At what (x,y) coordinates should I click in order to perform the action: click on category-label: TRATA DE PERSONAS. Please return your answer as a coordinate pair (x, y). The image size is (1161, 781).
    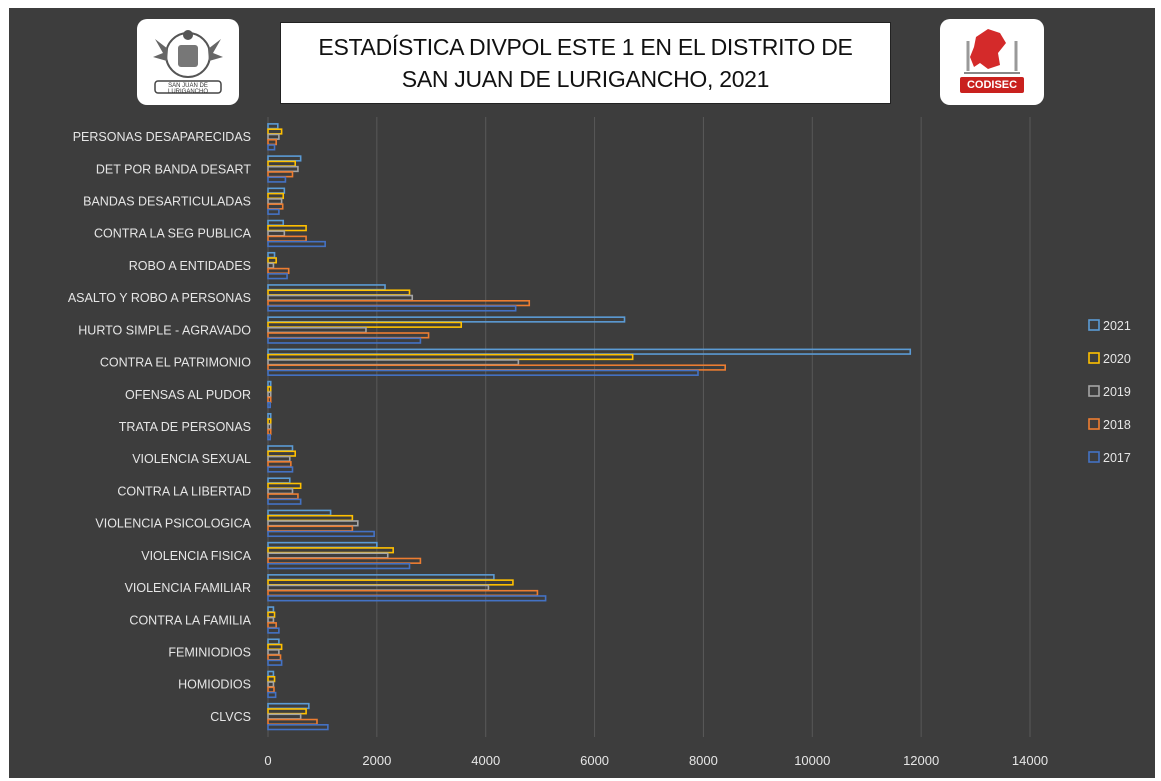
    Looking at the image, I should click on (185, 427).